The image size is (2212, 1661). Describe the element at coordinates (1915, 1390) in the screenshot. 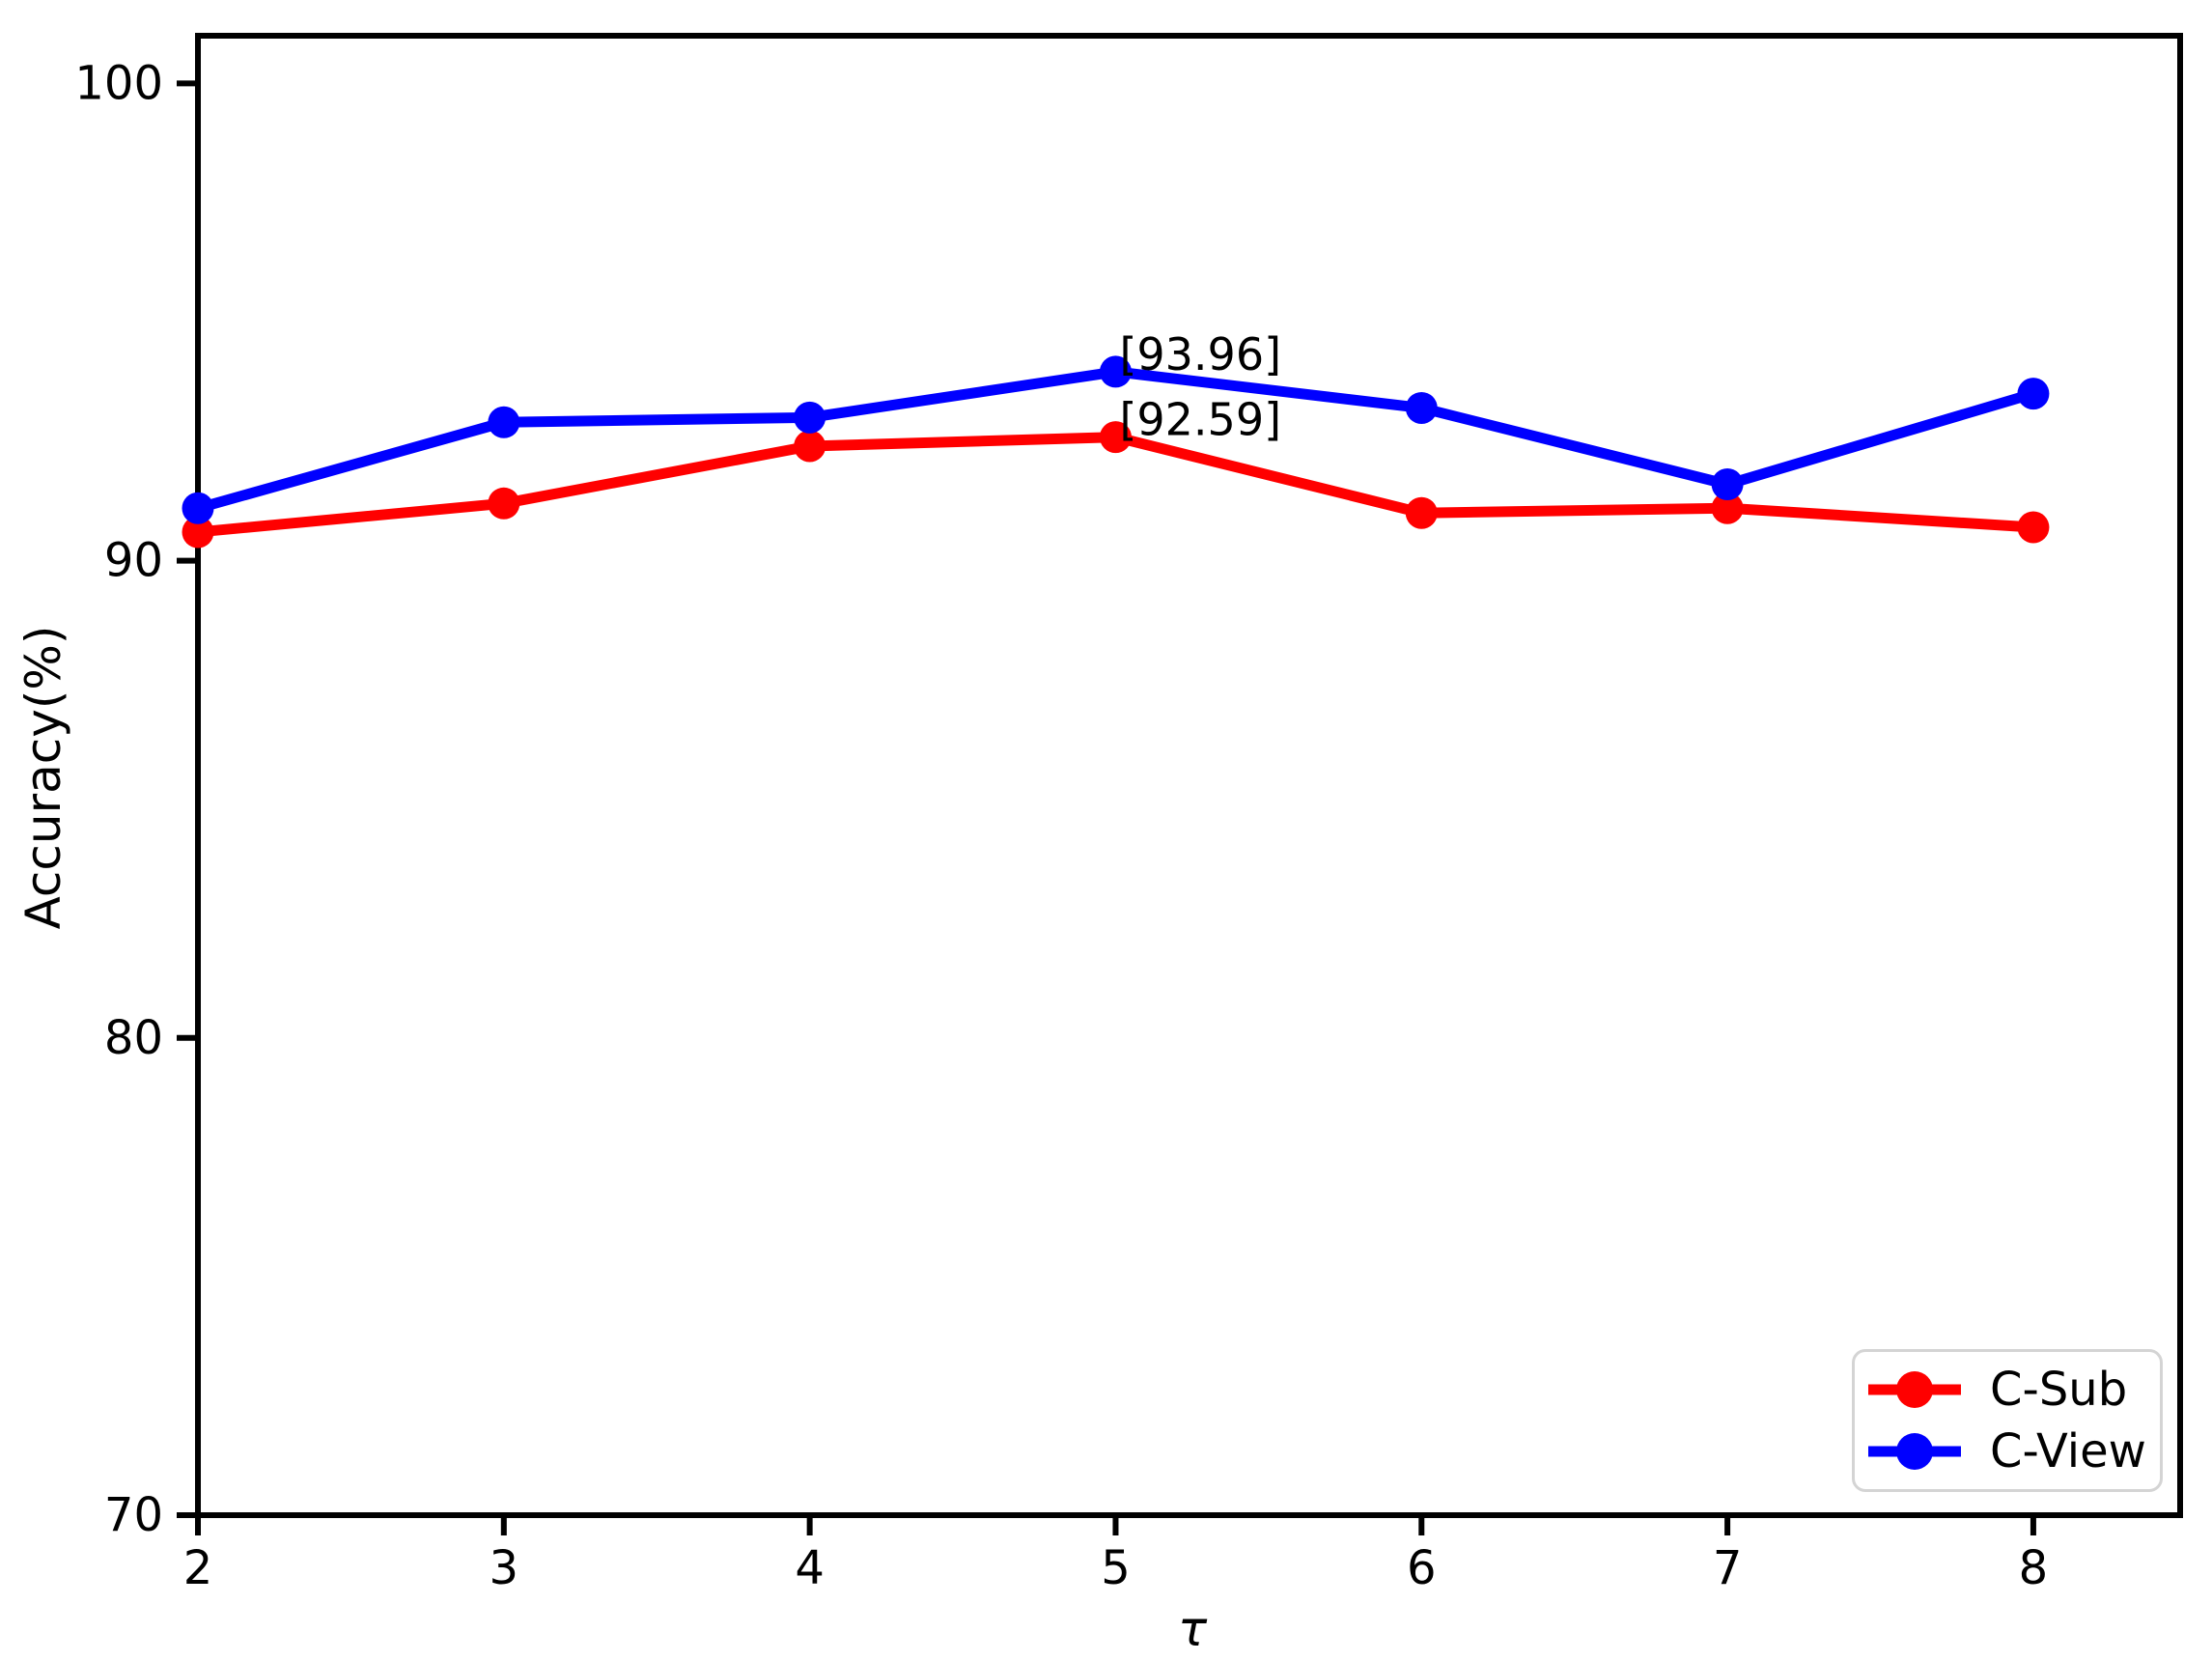

I see `c-sub-line-marker-icon` at that location.